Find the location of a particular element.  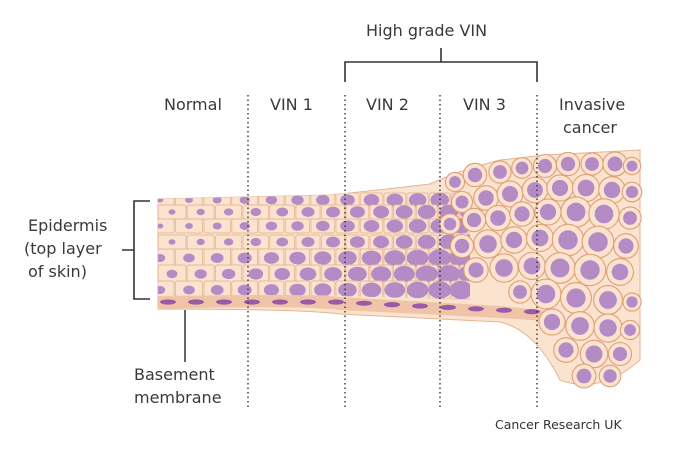

high-grade-label: High grade VIN is located at coordinates (427, 30).